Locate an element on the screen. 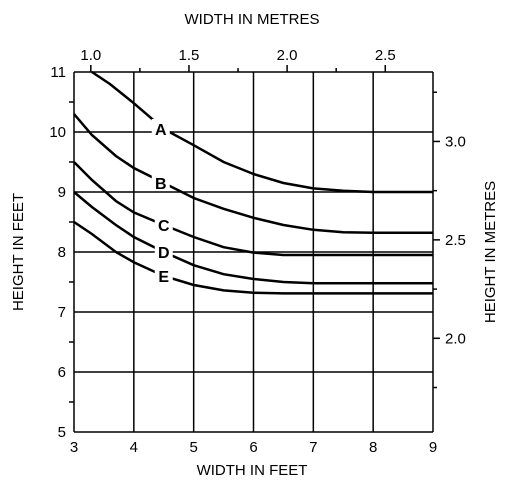  y-tick-label: 6 is located at coordinates (62, 372).